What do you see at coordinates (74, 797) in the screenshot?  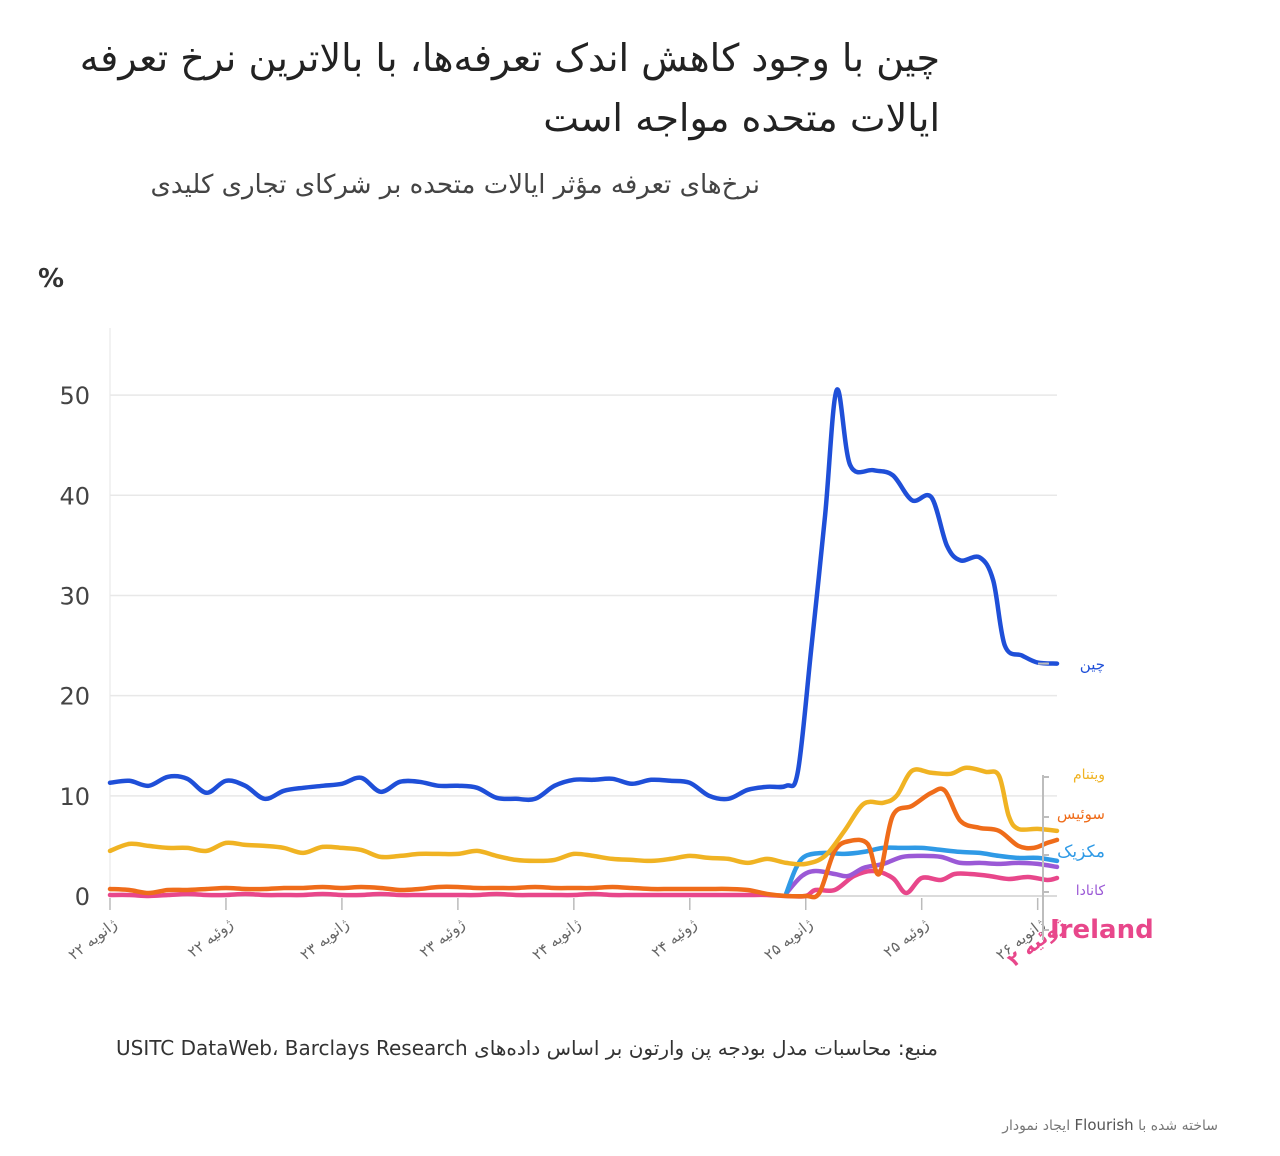 I see `y-tick-label: 10` at bounding box center [74, 797].